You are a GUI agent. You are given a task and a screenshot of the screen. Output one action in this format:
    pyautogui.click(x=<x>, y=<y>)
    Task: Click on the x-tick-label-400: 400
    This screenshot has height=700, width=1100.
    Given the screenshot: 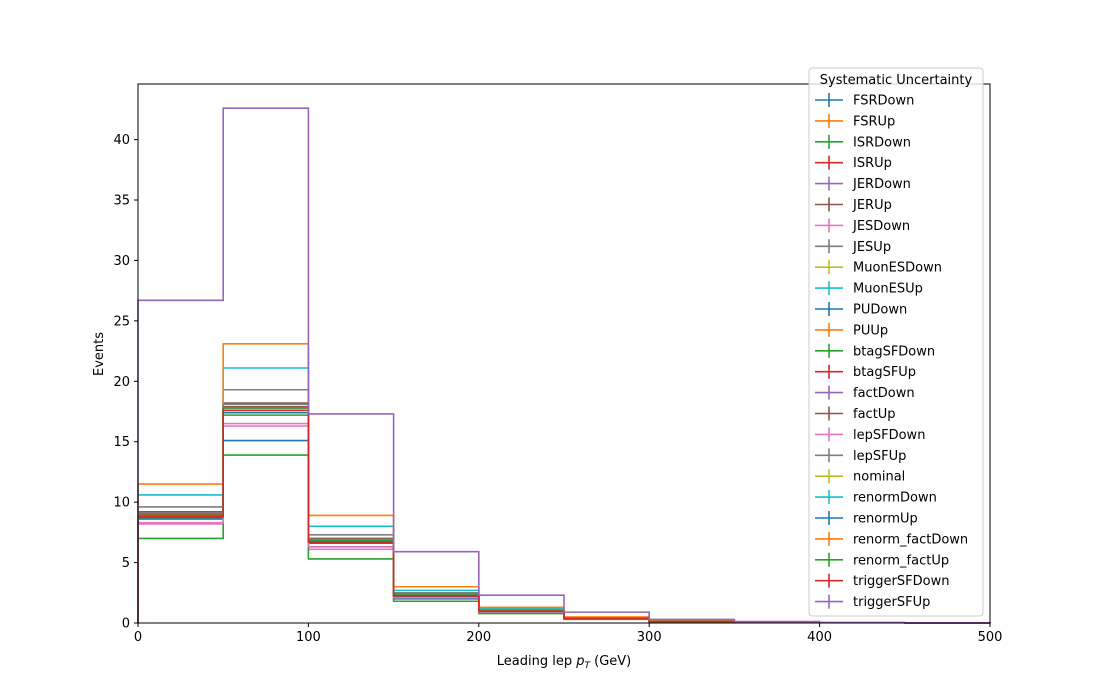 What is the action you would take?
    pyautogui.click(x=819, y=637)
    